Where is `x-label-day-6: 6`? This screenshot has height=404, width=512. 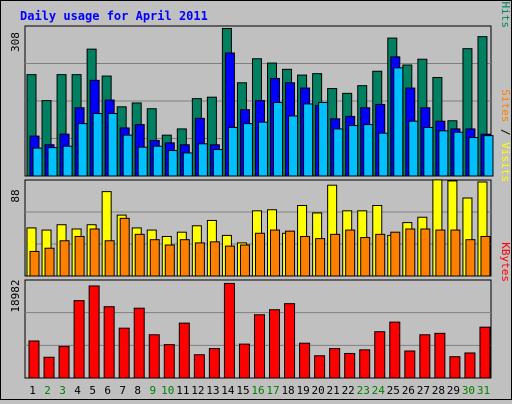
x-label-day-6: 6 is located at coordinates (107, 390).